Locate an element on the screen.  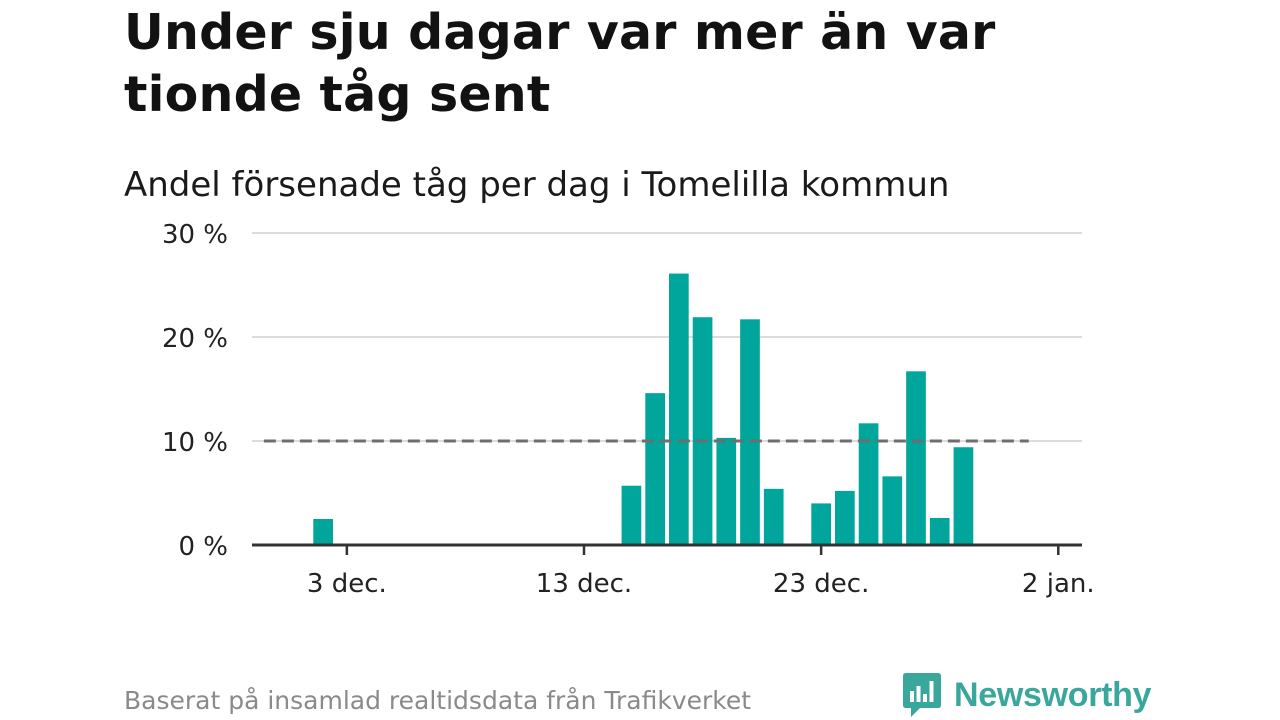
y-axis: 0 % 10 % 20 % 30 % is located at coordinates (195, 391).